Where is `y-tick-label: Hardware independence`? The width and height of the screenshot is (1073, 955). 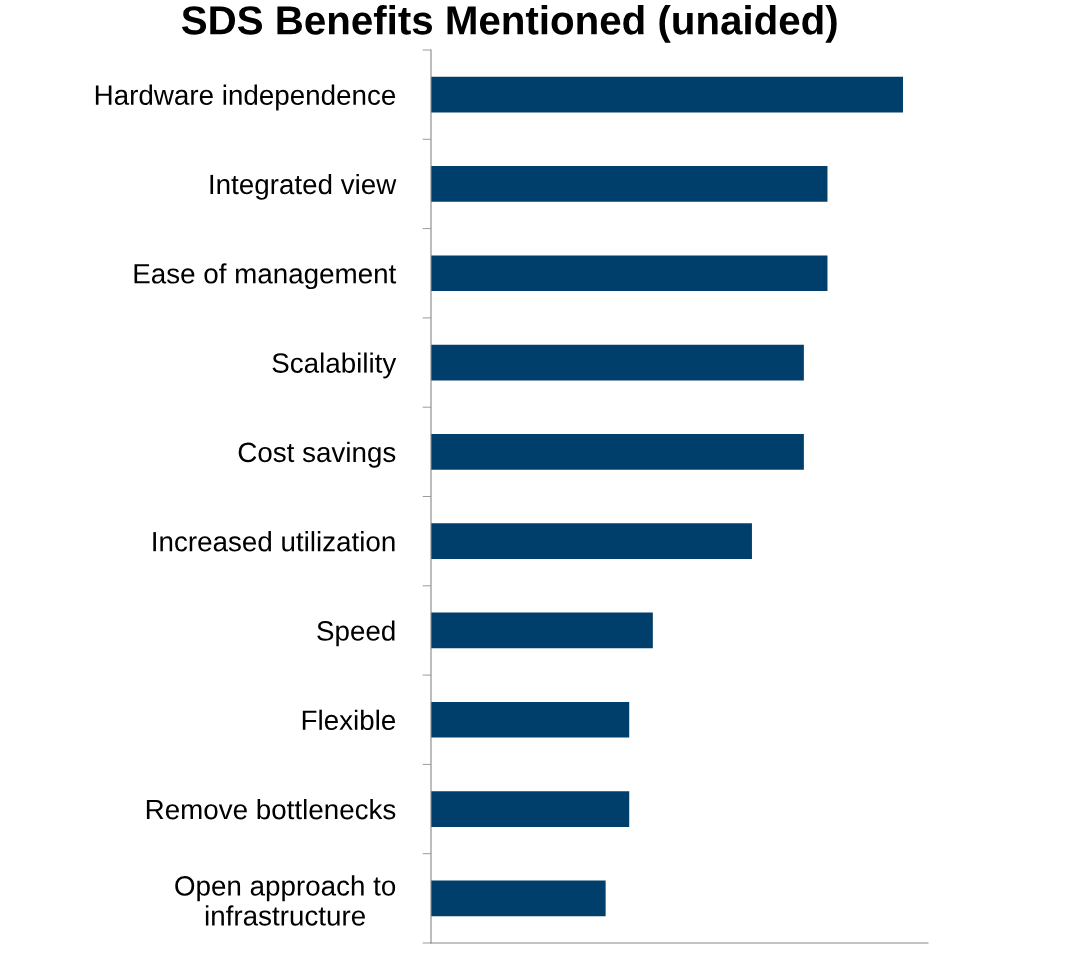 y-tick-label: Hardware independence is located at coordinates (245, 97).